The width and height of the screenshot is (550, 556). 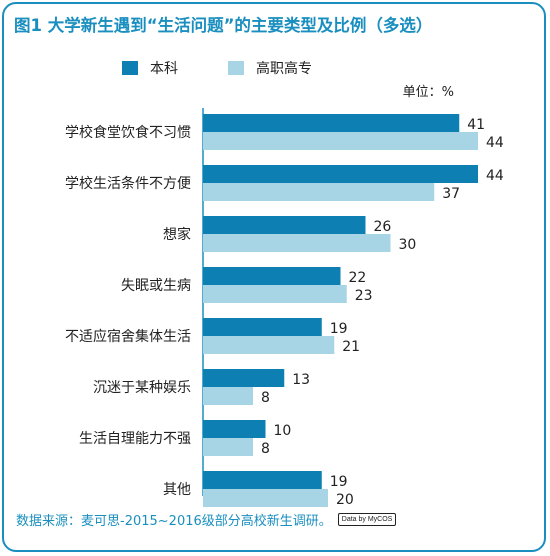 I want to click on chart-title: 图1 大学新生遇到“生活问题”的主要类型及比例（多选）, so click(x=223, y=25).